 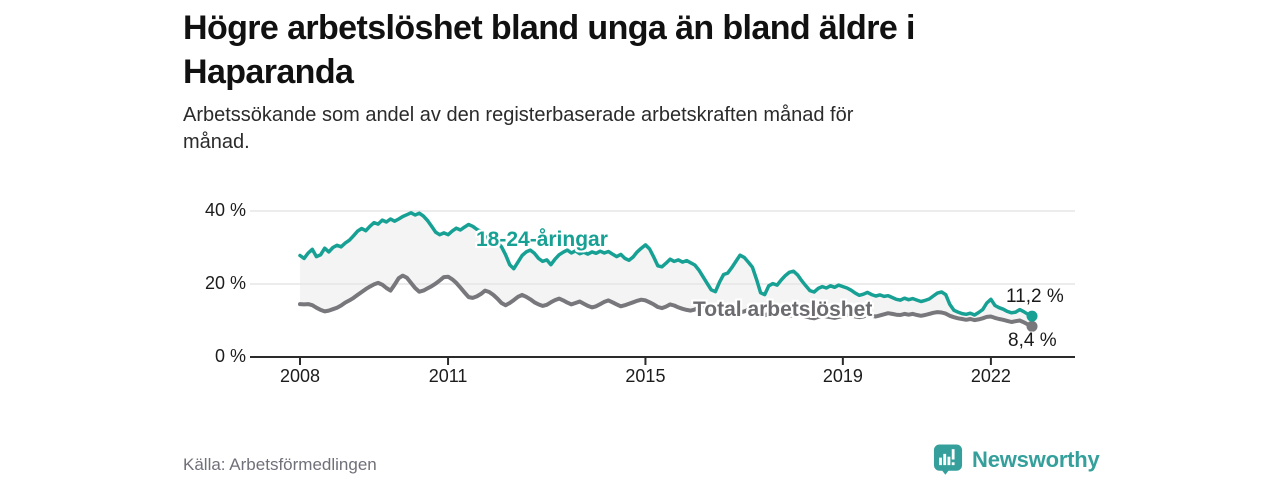 What do you see at coordinates (1036, 459) in the screenshot?
I see `brand-name: Newsworthy` at bounding box center [1036, 459].